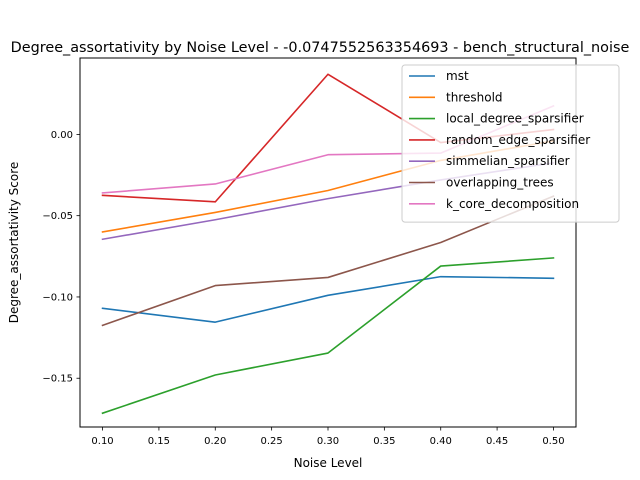 The height and width of the screenshot is (480, 640). What do you see at coordinates (328, 441) in the screenshot?
I see `x-tick-label: 0.30` at bounding box center [328, 441].